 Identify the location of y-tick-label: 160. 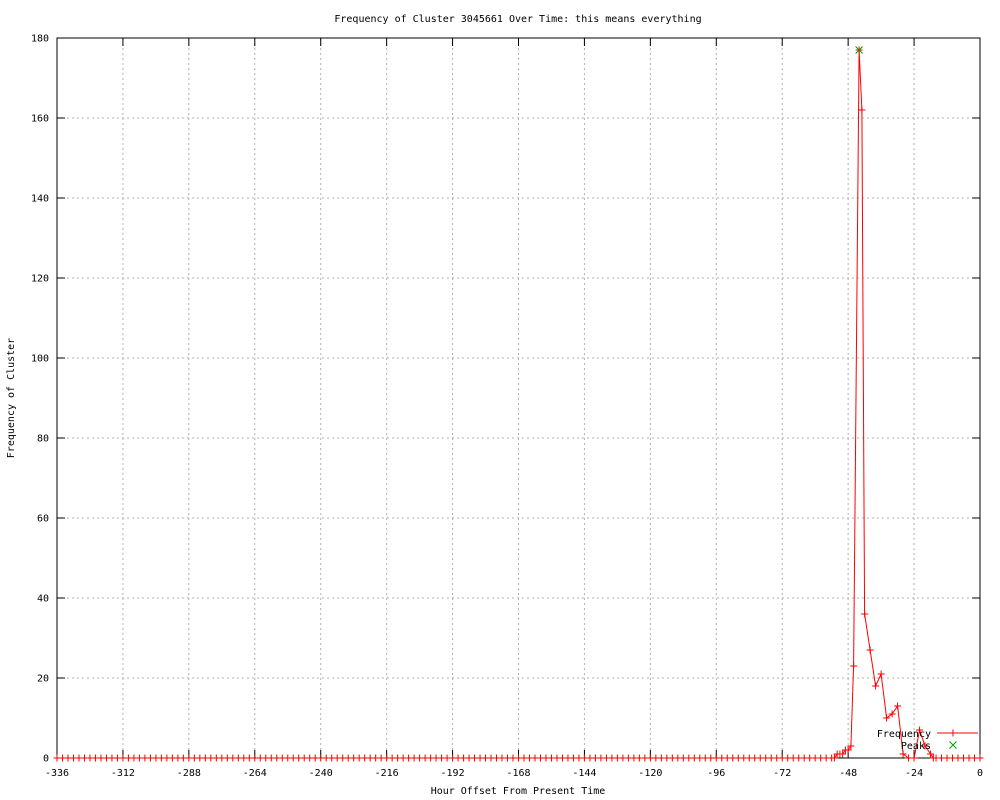
(40, 119).